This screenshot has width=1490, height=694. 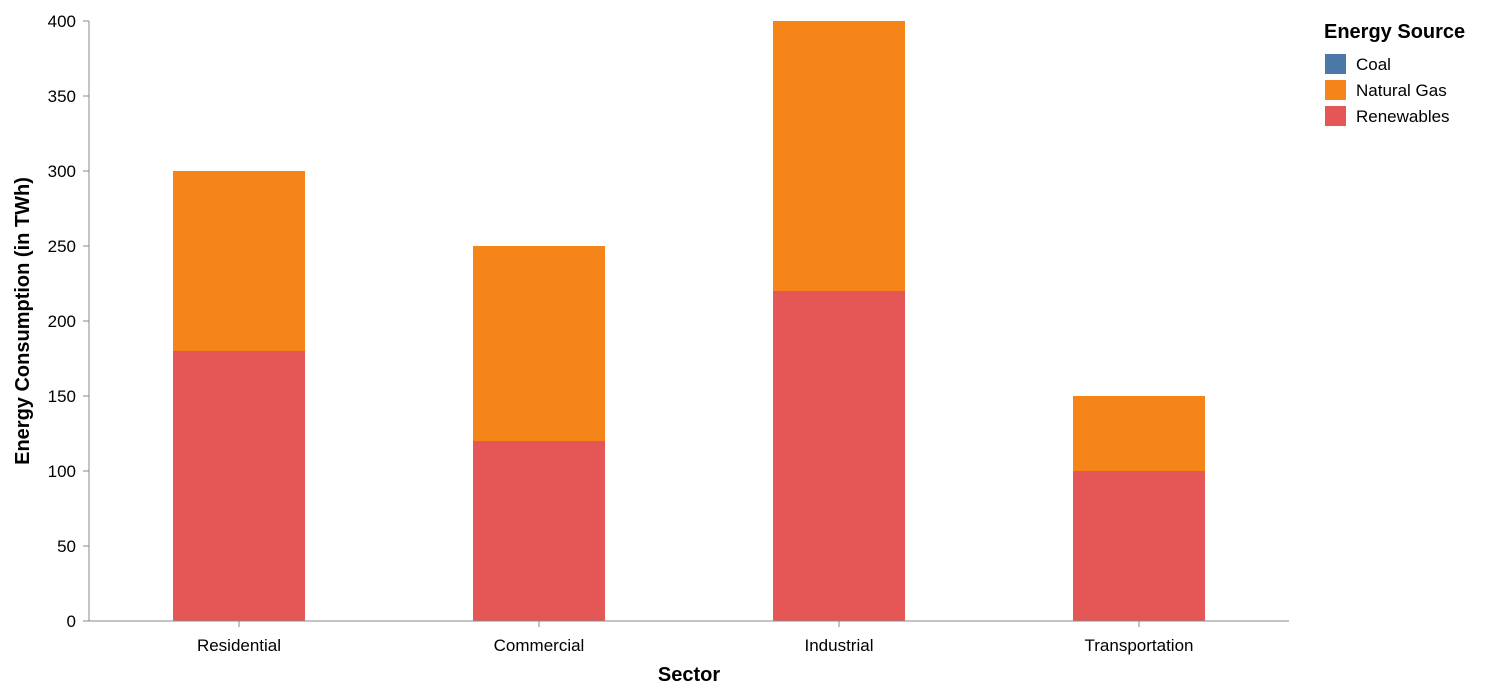 What do you see at coordinates (839, 645) in the screenshot?
I see `x-tick-label-industrial: Industrial` at bounding box center [839, 645].